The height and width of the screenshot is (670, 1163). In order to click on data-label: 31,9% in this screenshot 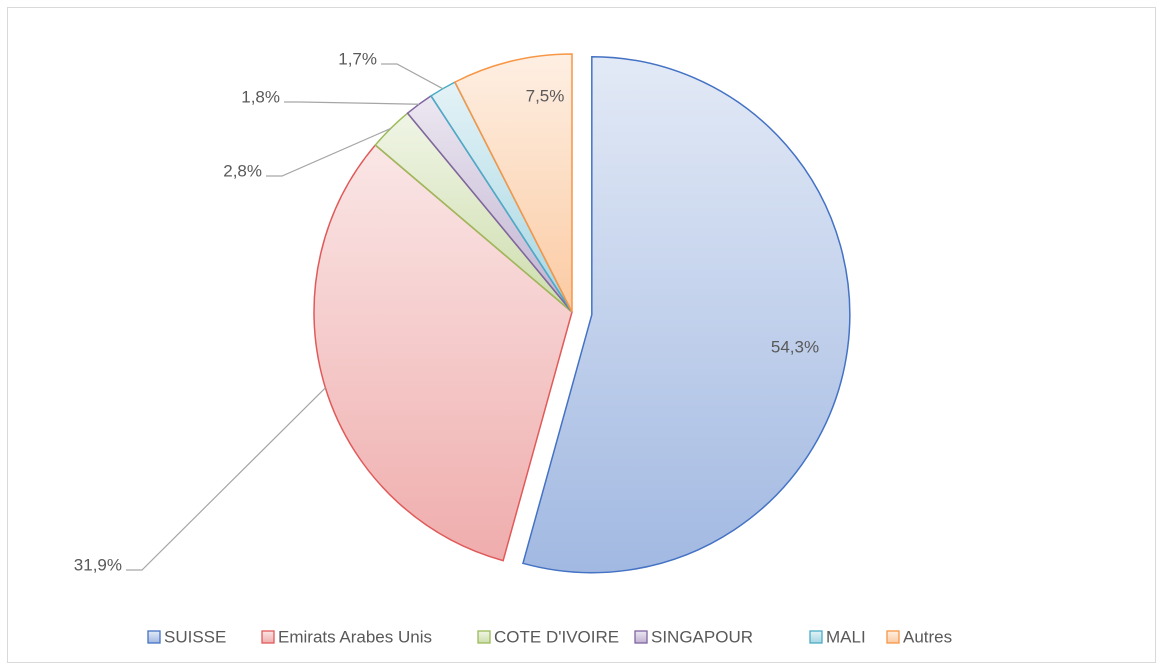, I will do `click(98, 564)`.